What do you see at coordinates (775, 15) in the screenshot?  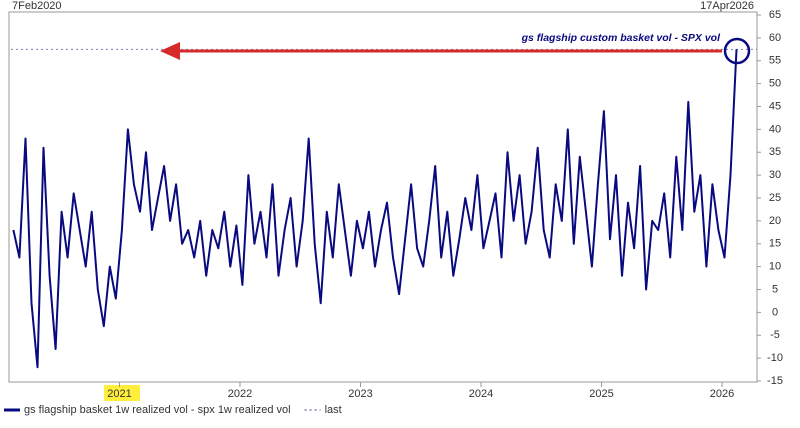 I see `y-tick-label: 65` at bounding box center [775, 15].